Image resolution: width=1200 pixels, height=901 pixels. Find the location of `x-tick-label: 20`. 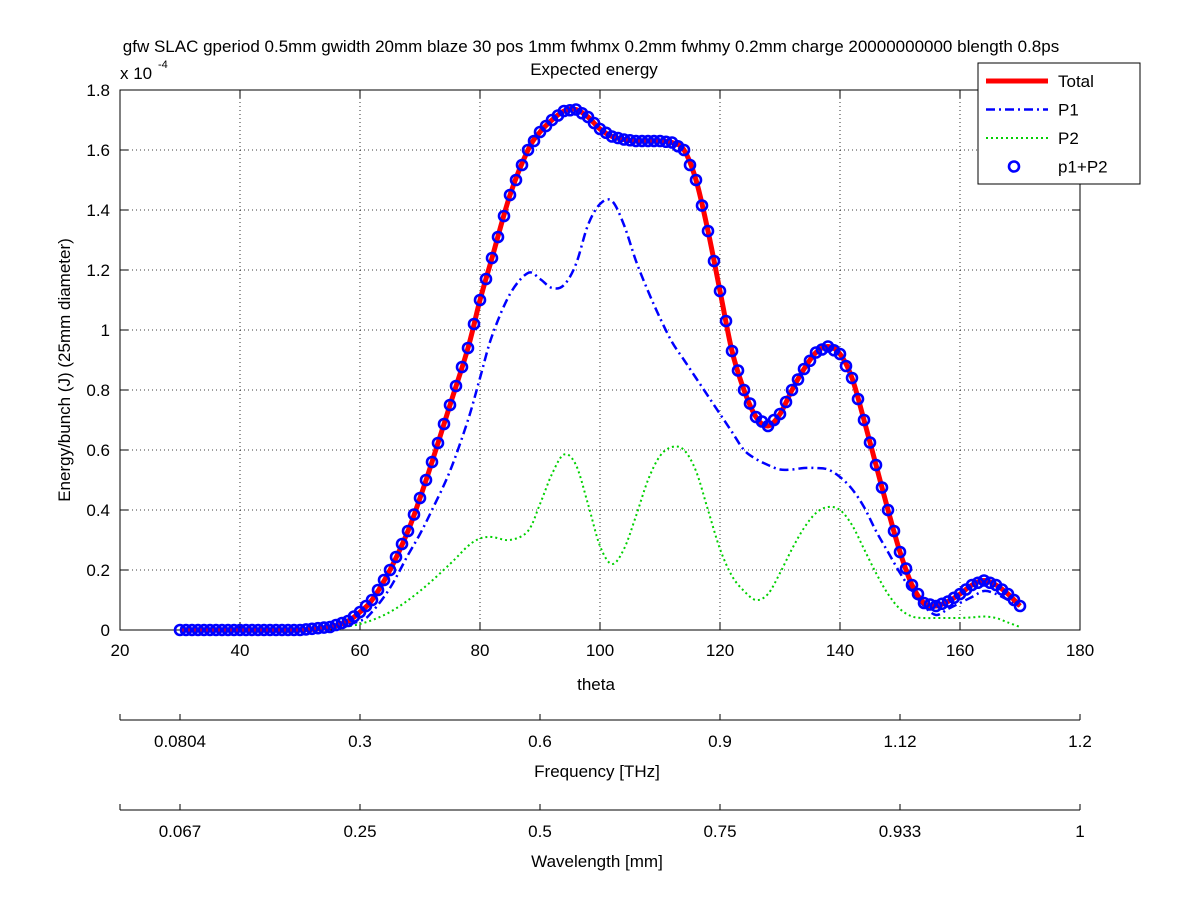

x-tick-label: 20 is located at coordinates (120, 650).